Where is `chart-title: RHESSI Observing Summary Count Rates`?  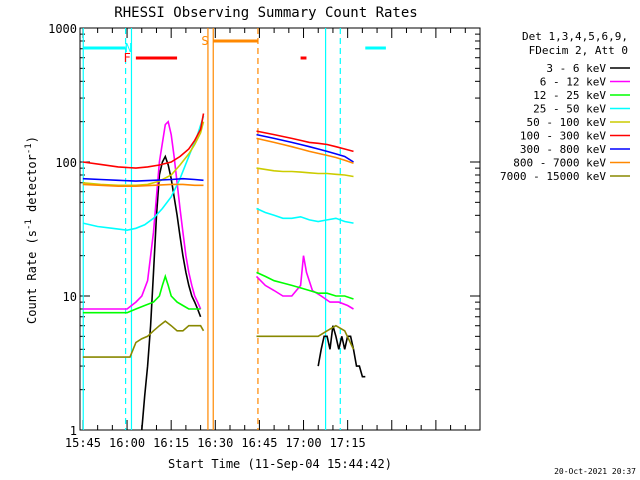
chart-title: RHESSI Observing Summary Count Rates is located at coordinates (265, 13).